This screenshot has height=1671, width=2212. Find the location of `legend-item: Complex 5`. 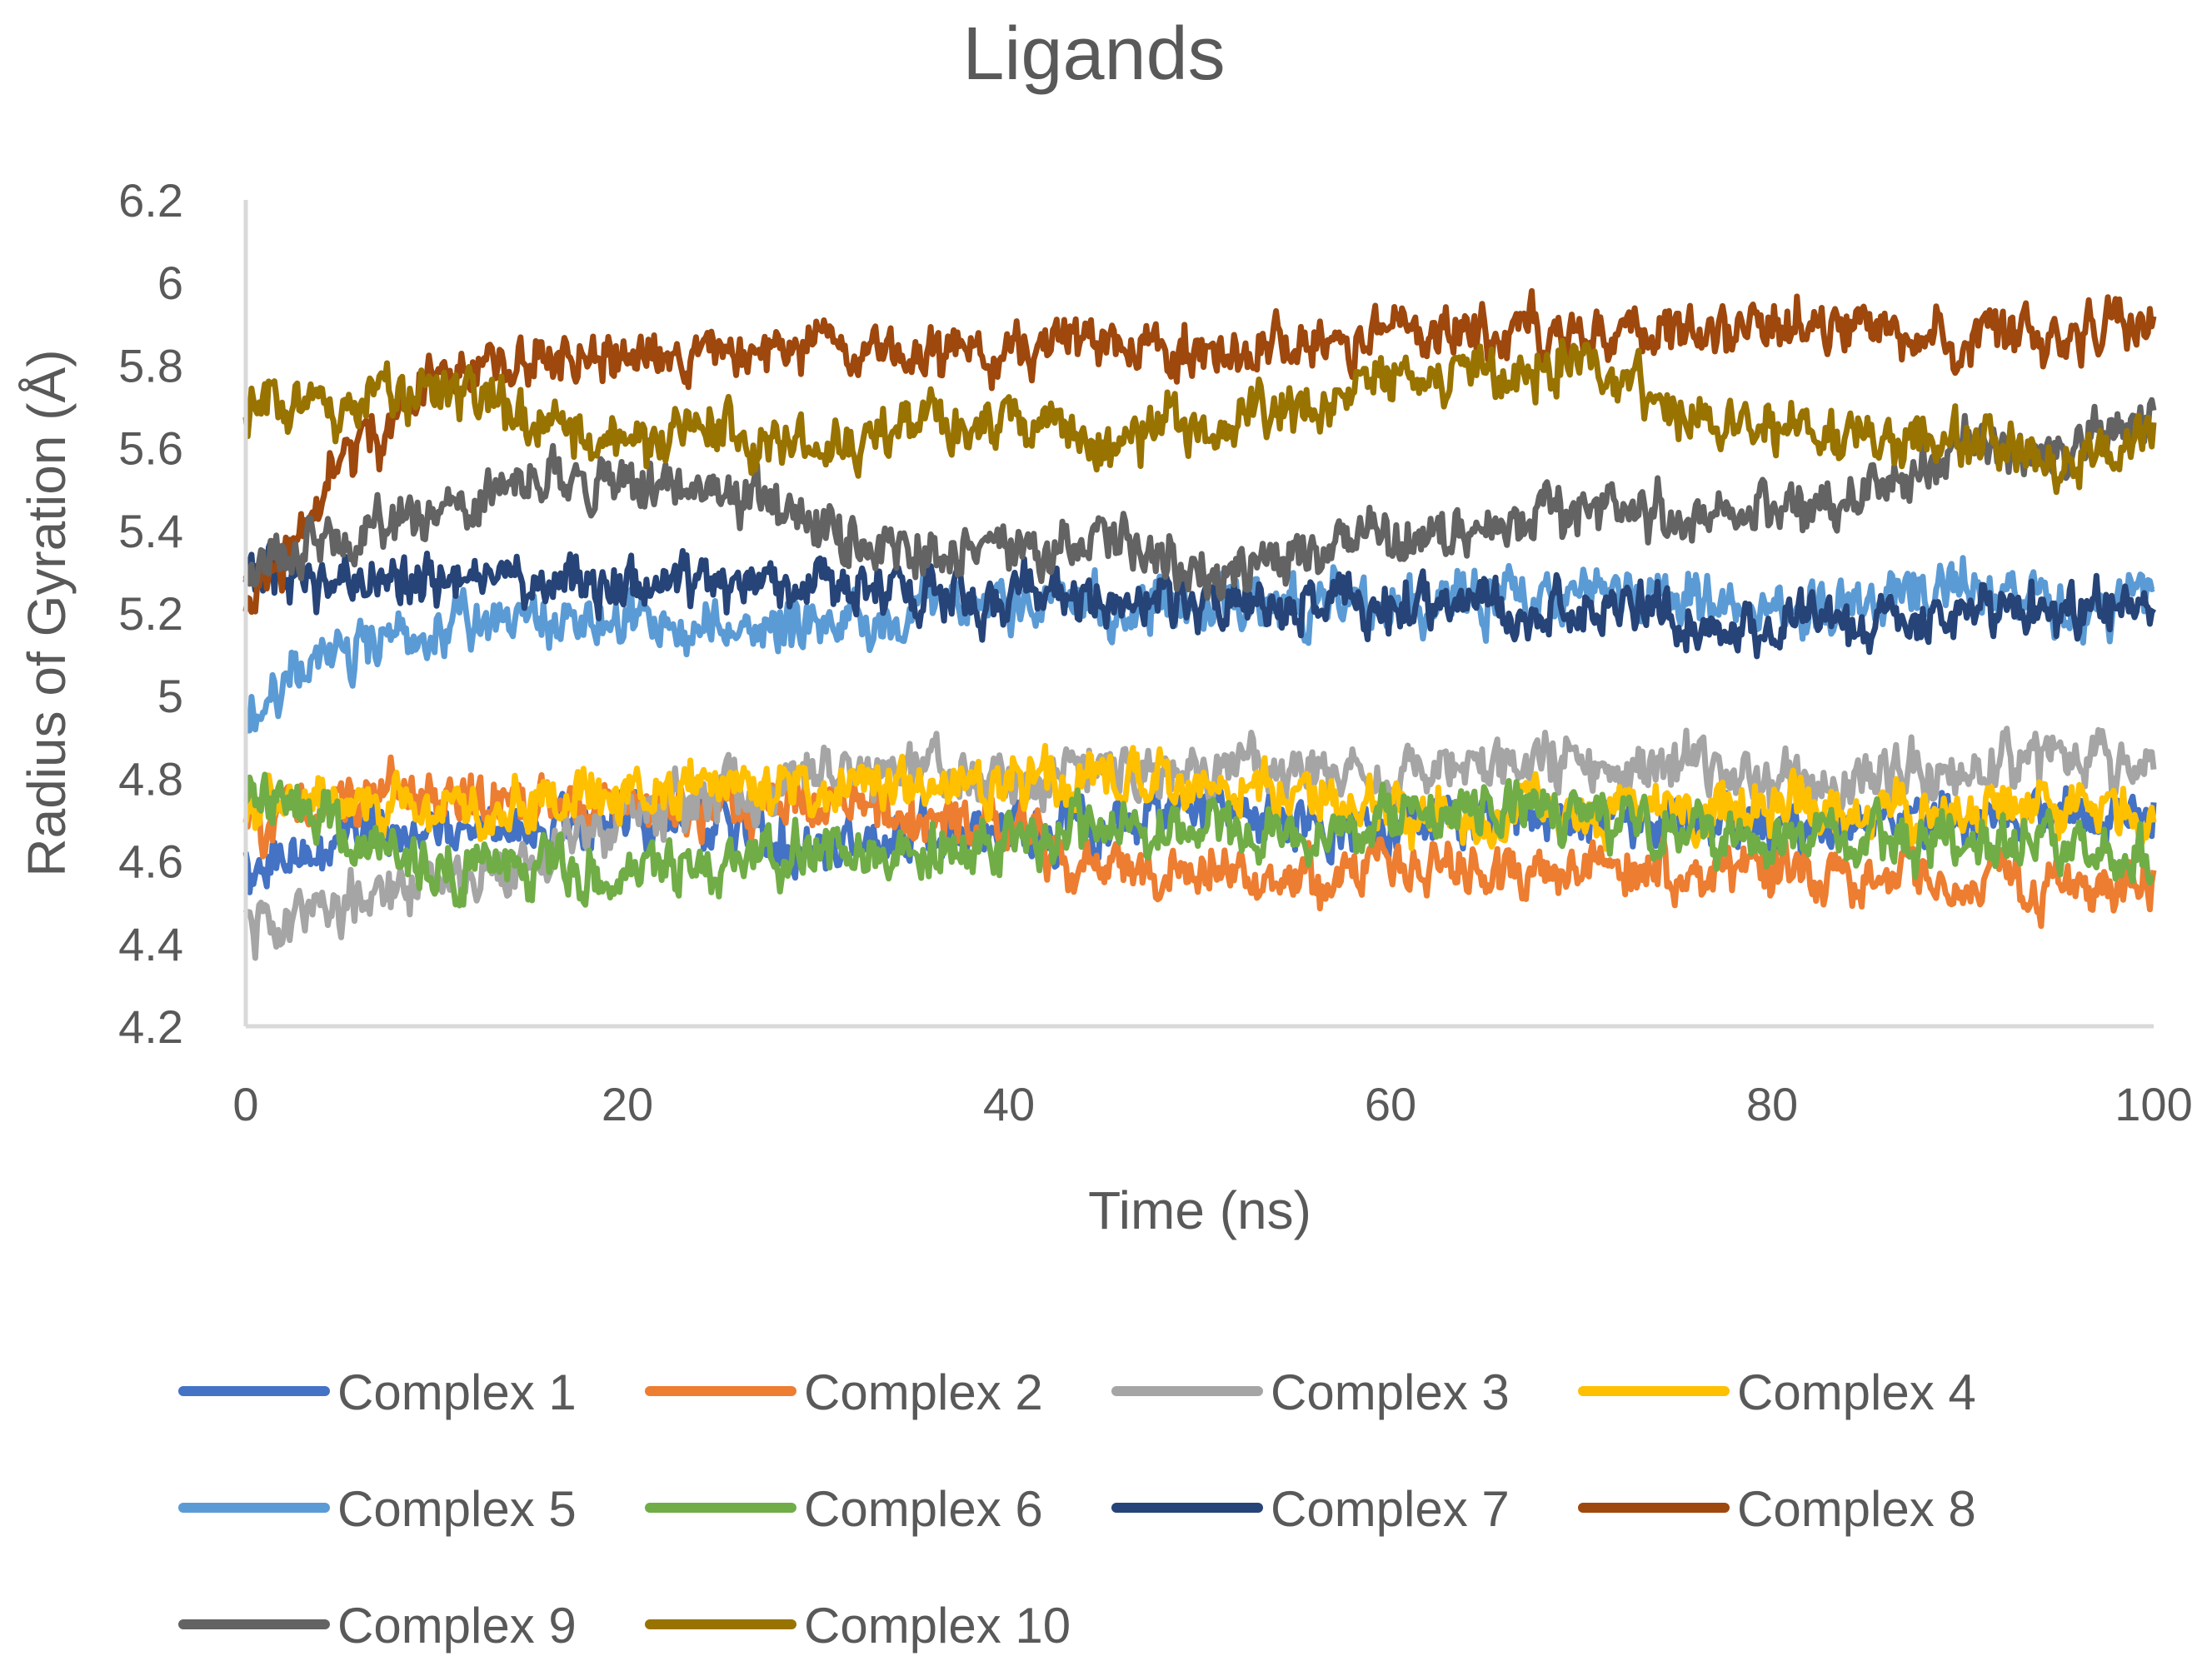

legend-item: Complex 5 is located at coordinates (378, 1509).